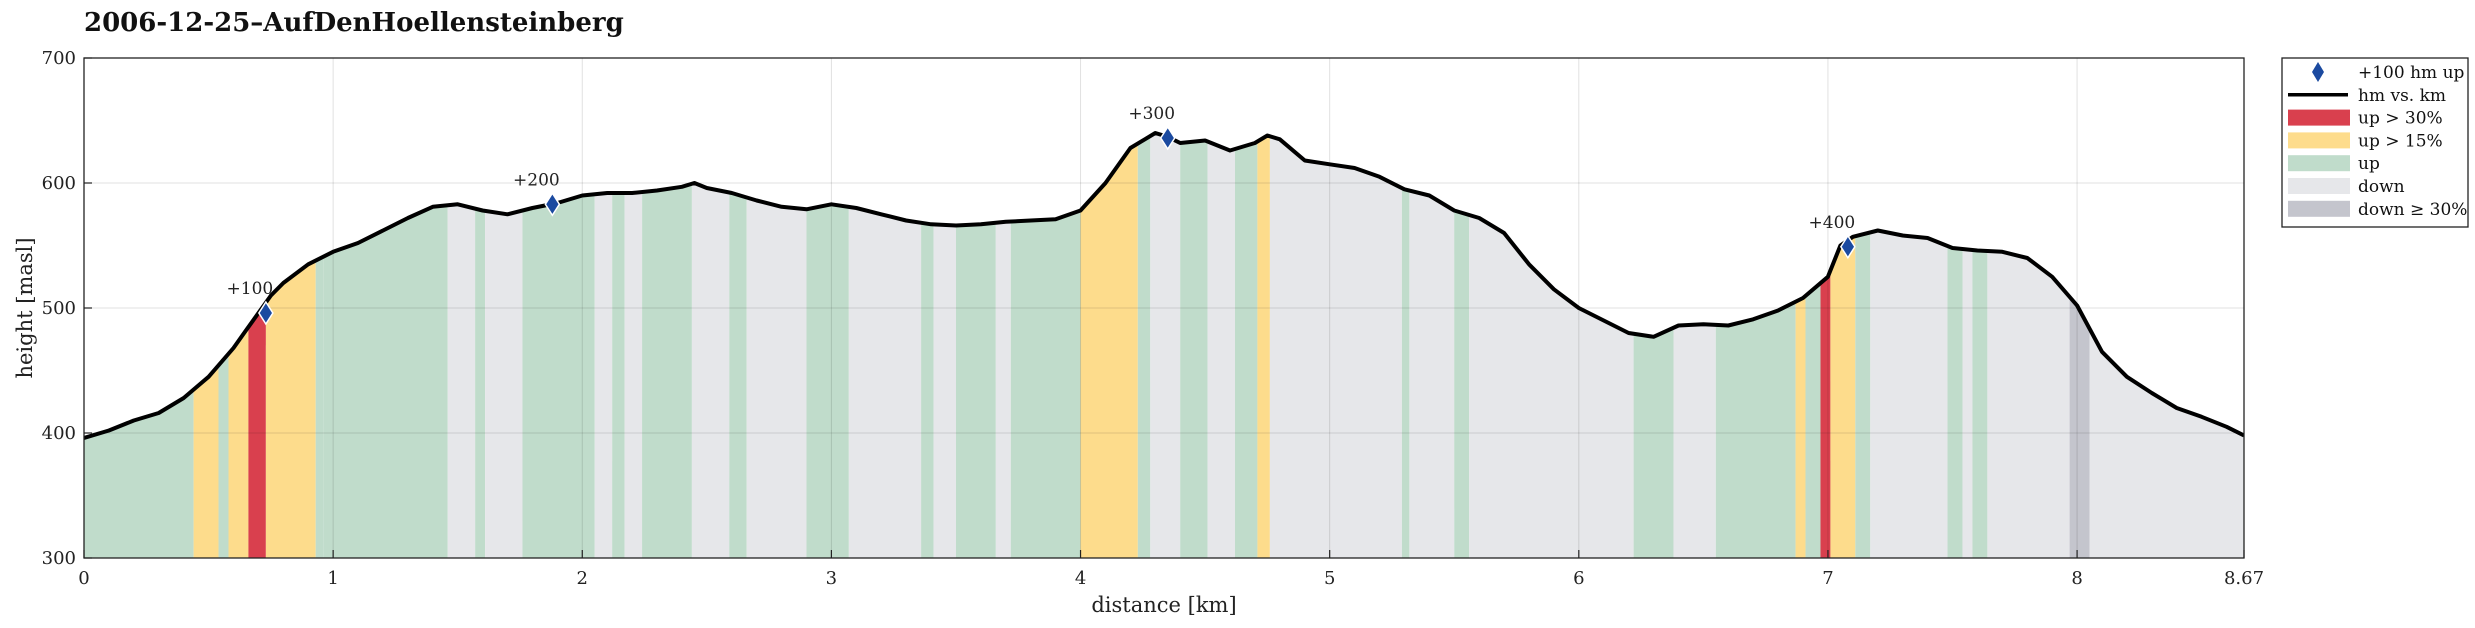  Describe the element at coordinates (59, 183) in the screenshot. I see `y-tick-label: 600` at that location.